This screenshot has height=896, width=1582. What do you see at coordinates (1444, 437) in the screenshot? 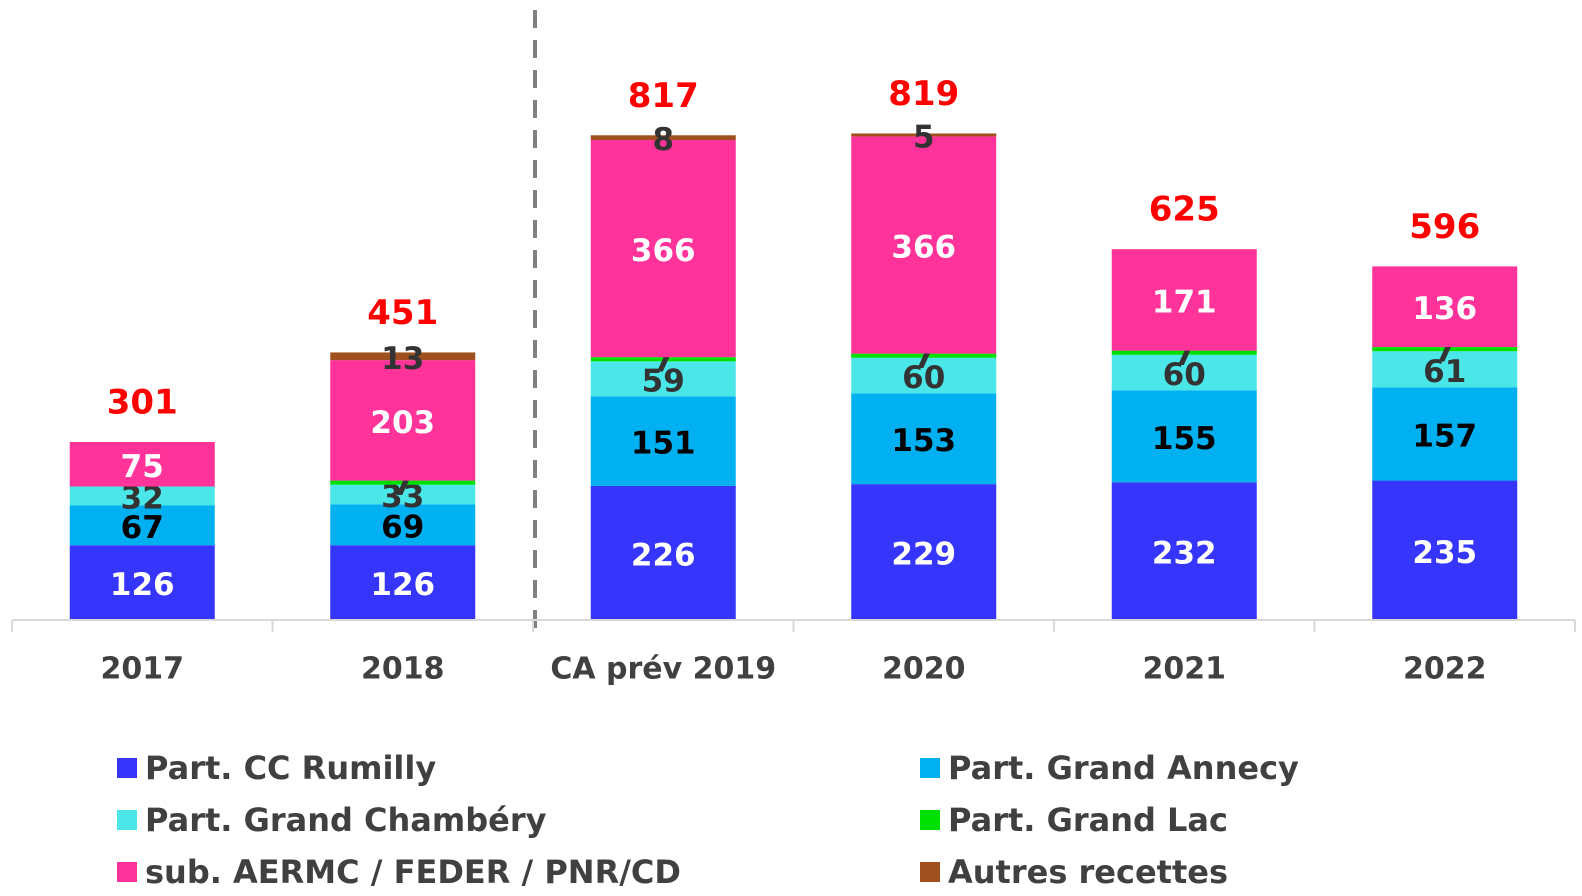
I see `value-label: 157` at bounding box center [1444, 437].